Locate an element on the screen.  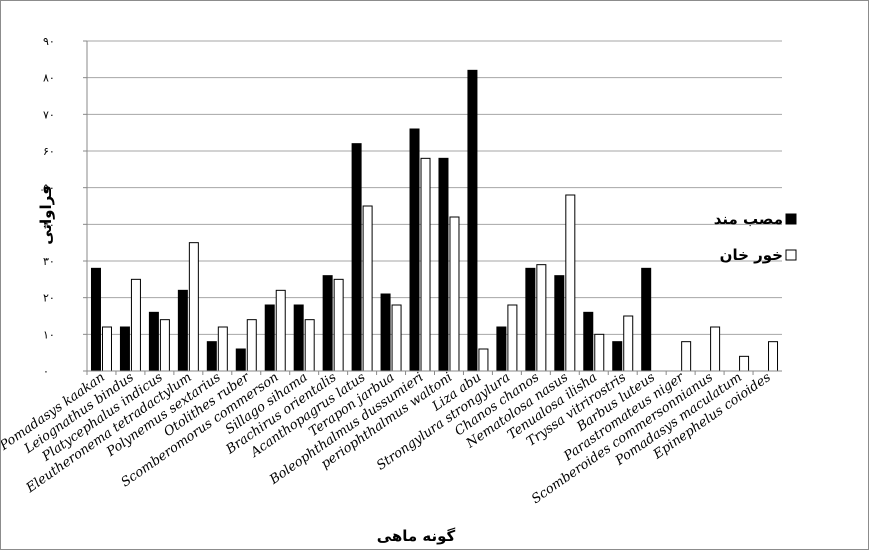
y-tick-label: ۹۰ is located at coordinates (49, 41).